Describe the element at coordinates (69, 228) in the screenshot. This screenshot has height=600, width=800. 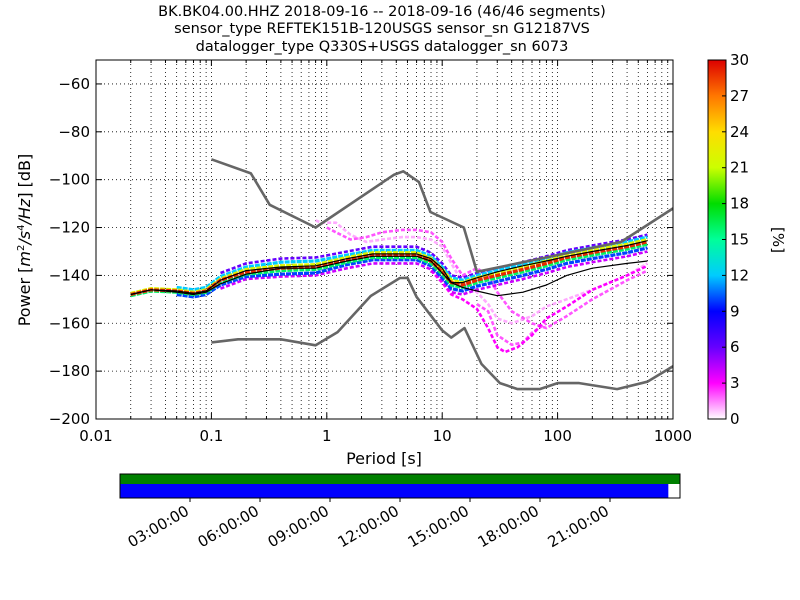
I see `y-tick-label: −120` at that location.